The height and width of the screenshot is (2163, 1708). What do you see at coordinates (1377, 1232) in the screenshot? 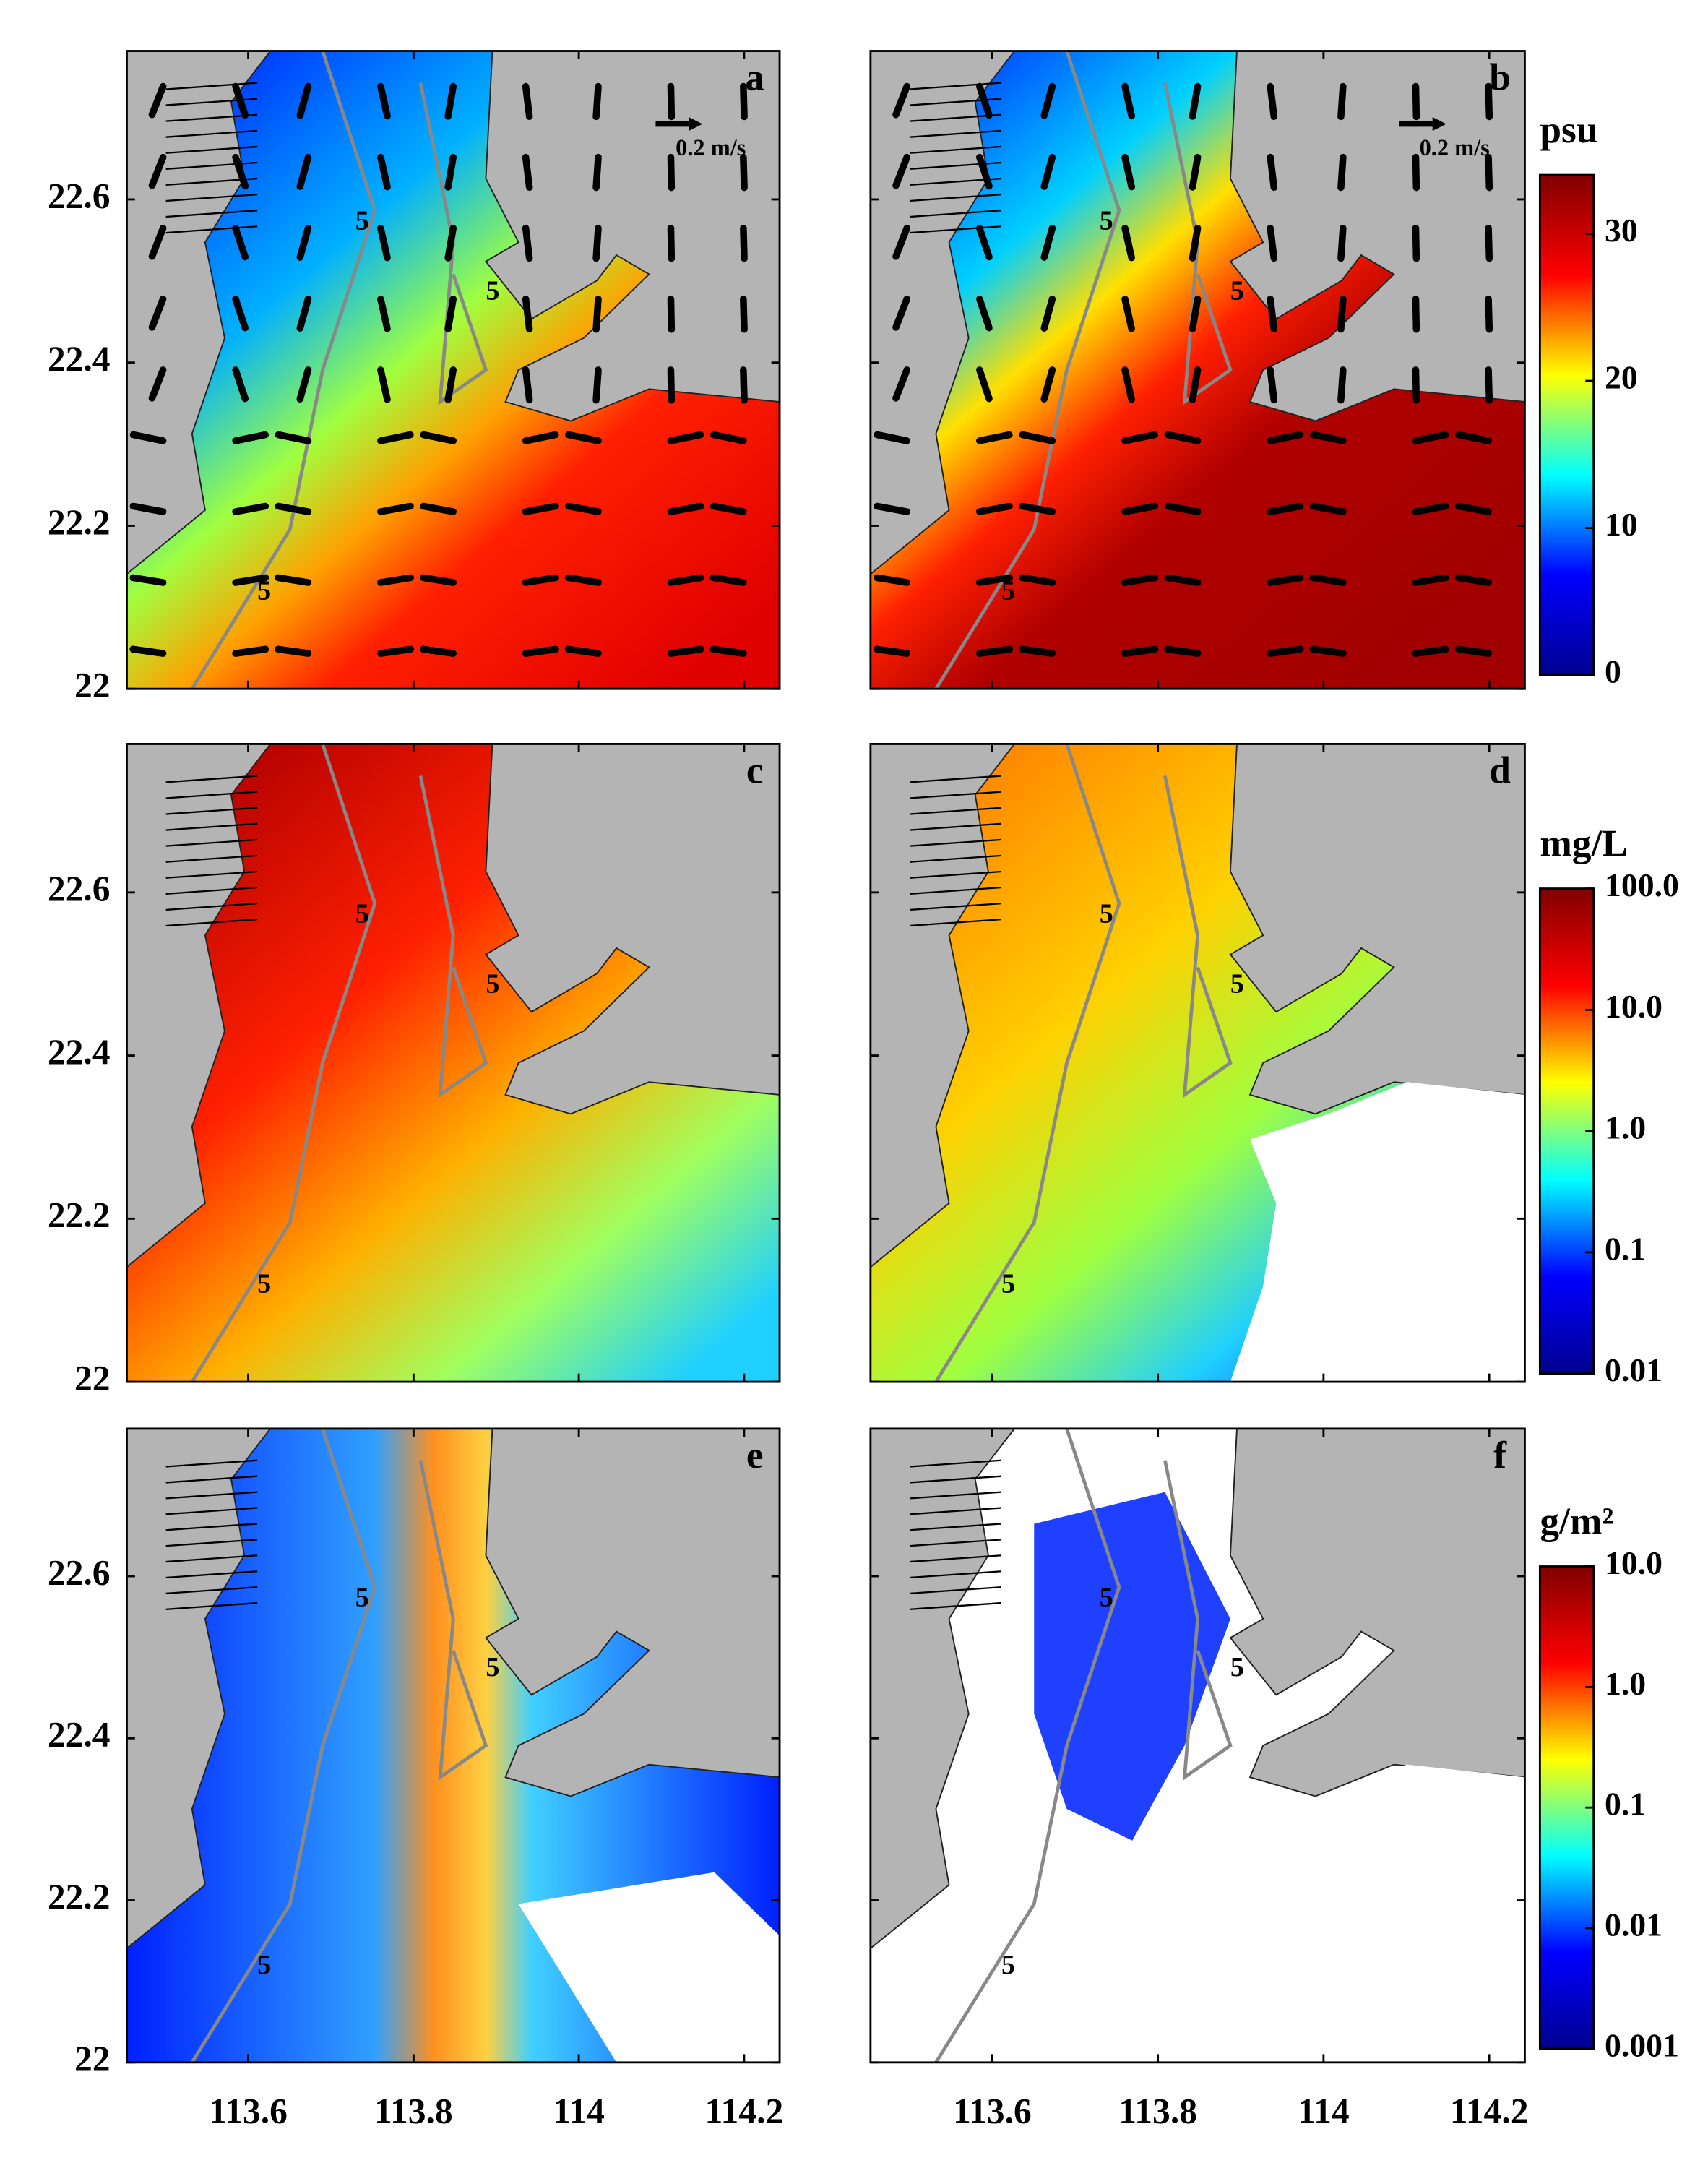
I see `open-sea` at bounding box center [1377, 1232].